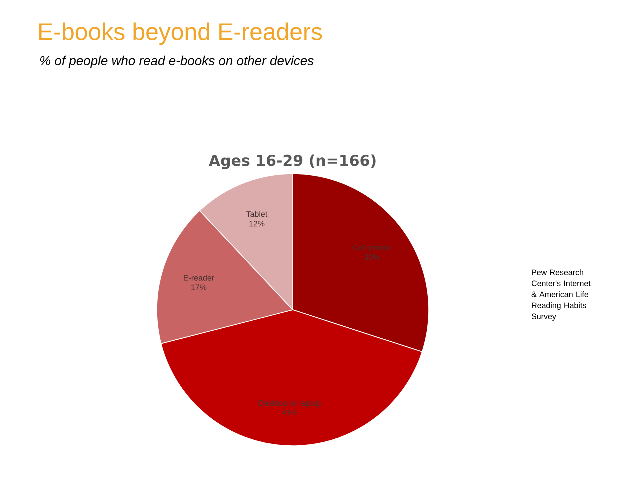  Describe the element at coordinates (292, 162) in the screenshot. I see `text: Ages 16-29 (n=166)` at that location.